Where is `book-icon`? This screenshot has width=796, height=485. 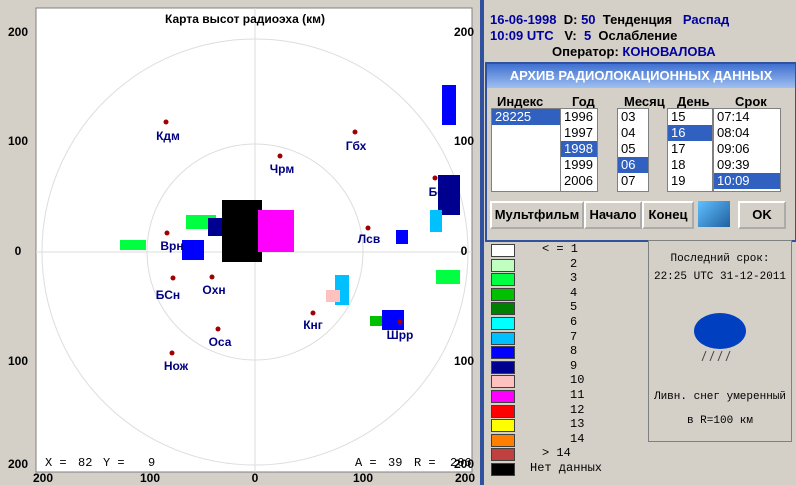
book-icon is located at coordinates (714, 214).